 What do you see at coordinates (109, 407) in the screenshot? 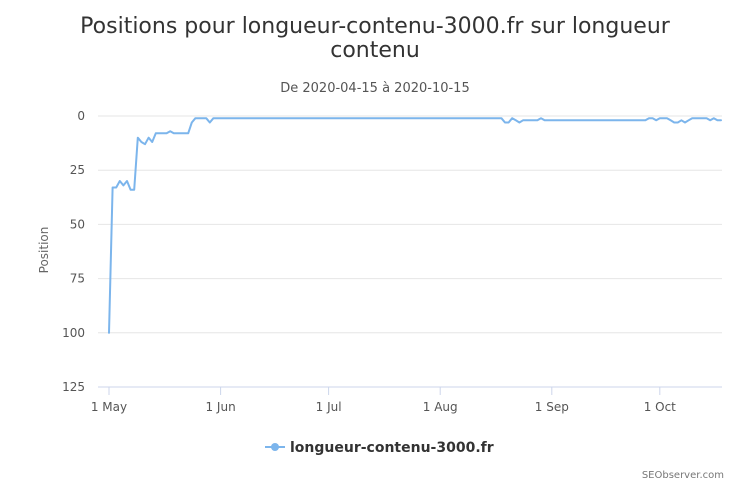
I see `x-tick-label: 1 May` at bounding box center [109, 407].